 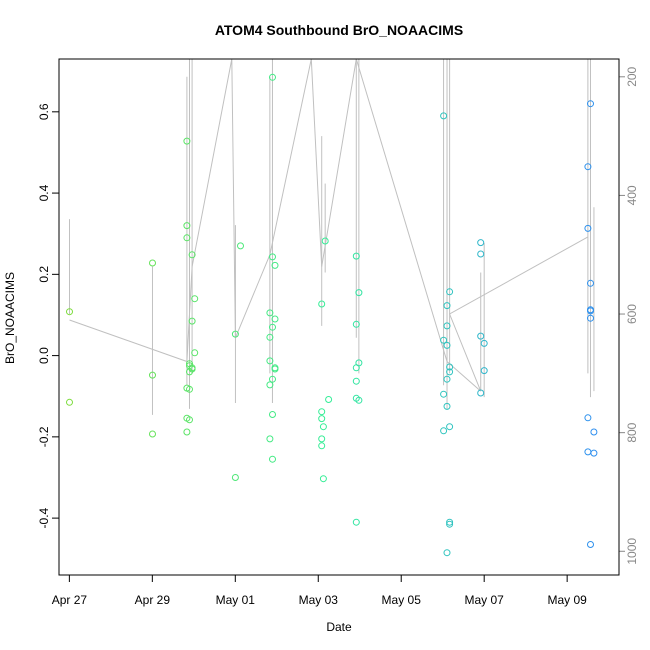 I want to click on y2-tick-label: 600, so click(x=632, y=314).